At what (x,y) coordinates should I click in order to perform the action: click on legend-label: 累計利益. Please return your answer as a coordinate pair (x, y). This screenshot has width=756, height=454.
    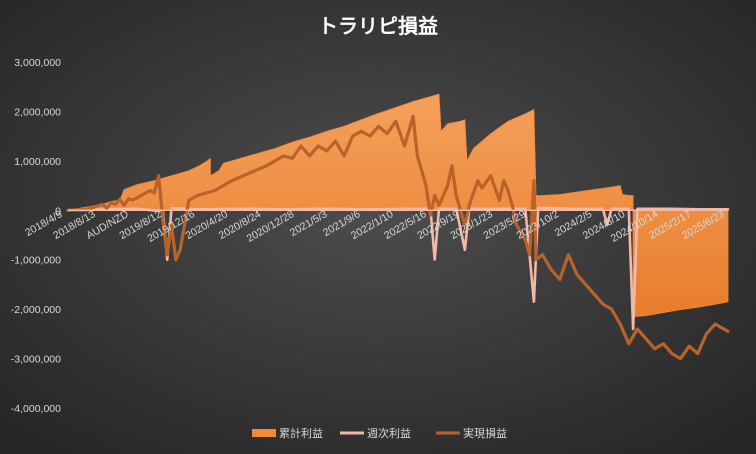
    Looking at the image, I should click on (301, 433).